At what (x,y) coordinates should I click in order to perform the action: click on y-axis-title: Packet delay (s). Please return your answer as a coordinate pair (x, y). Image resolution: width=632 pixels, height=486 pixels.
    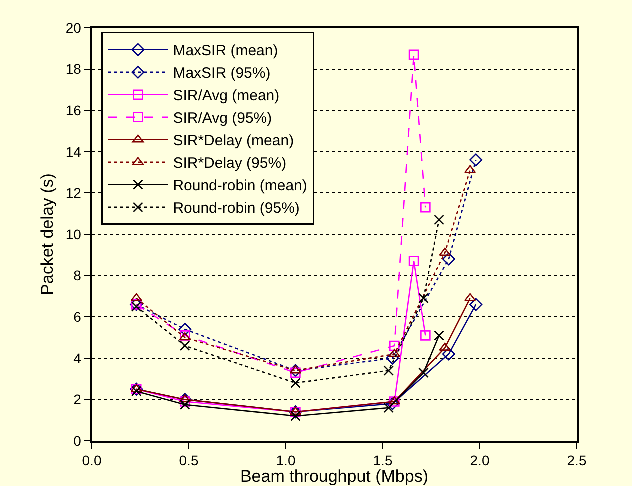
    Looking at the image, I should click on (47, 235).